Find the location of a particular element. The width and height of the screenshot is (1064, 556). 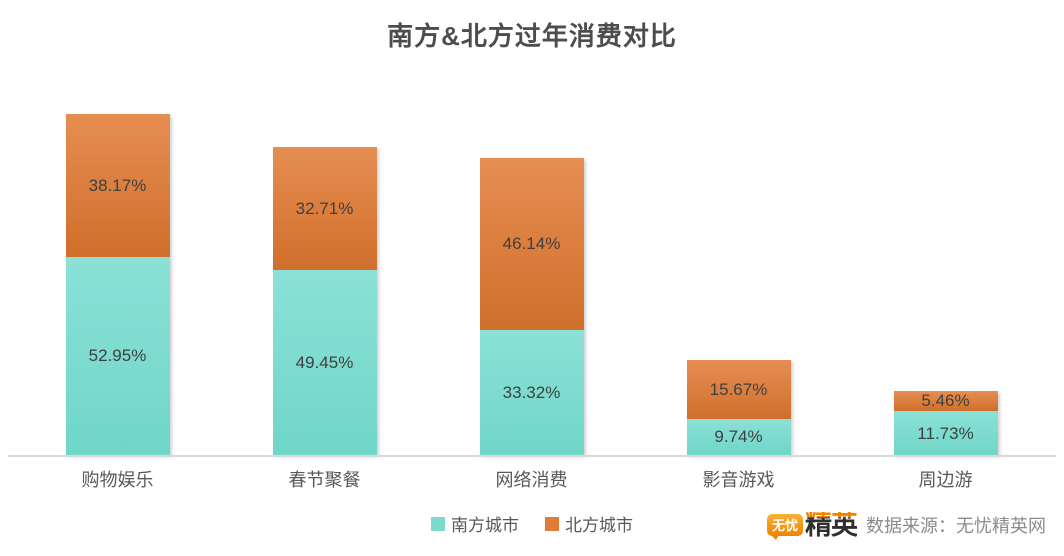

legend-item: 南方城市 is located at coordinates (475, 523).